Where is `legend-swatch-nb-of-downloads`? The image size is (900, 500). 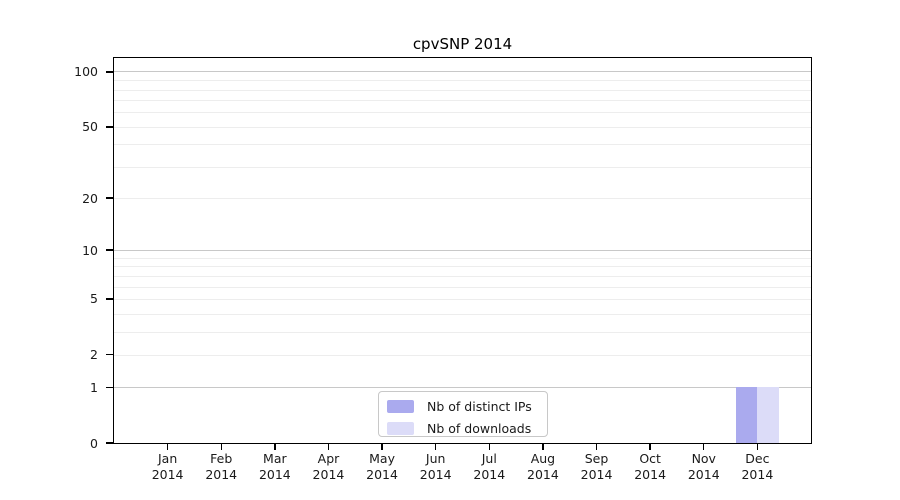
legend-swatch-nb-of-downloads is located at coordinates (400, 428).